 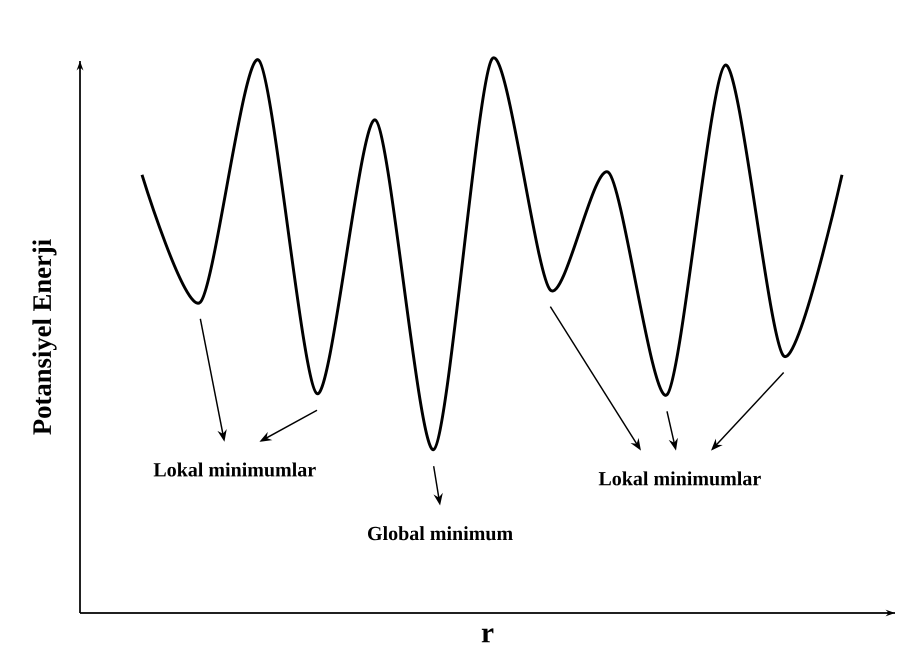 I want to click on annotation: Global minimum, so click(x=440, y=533).